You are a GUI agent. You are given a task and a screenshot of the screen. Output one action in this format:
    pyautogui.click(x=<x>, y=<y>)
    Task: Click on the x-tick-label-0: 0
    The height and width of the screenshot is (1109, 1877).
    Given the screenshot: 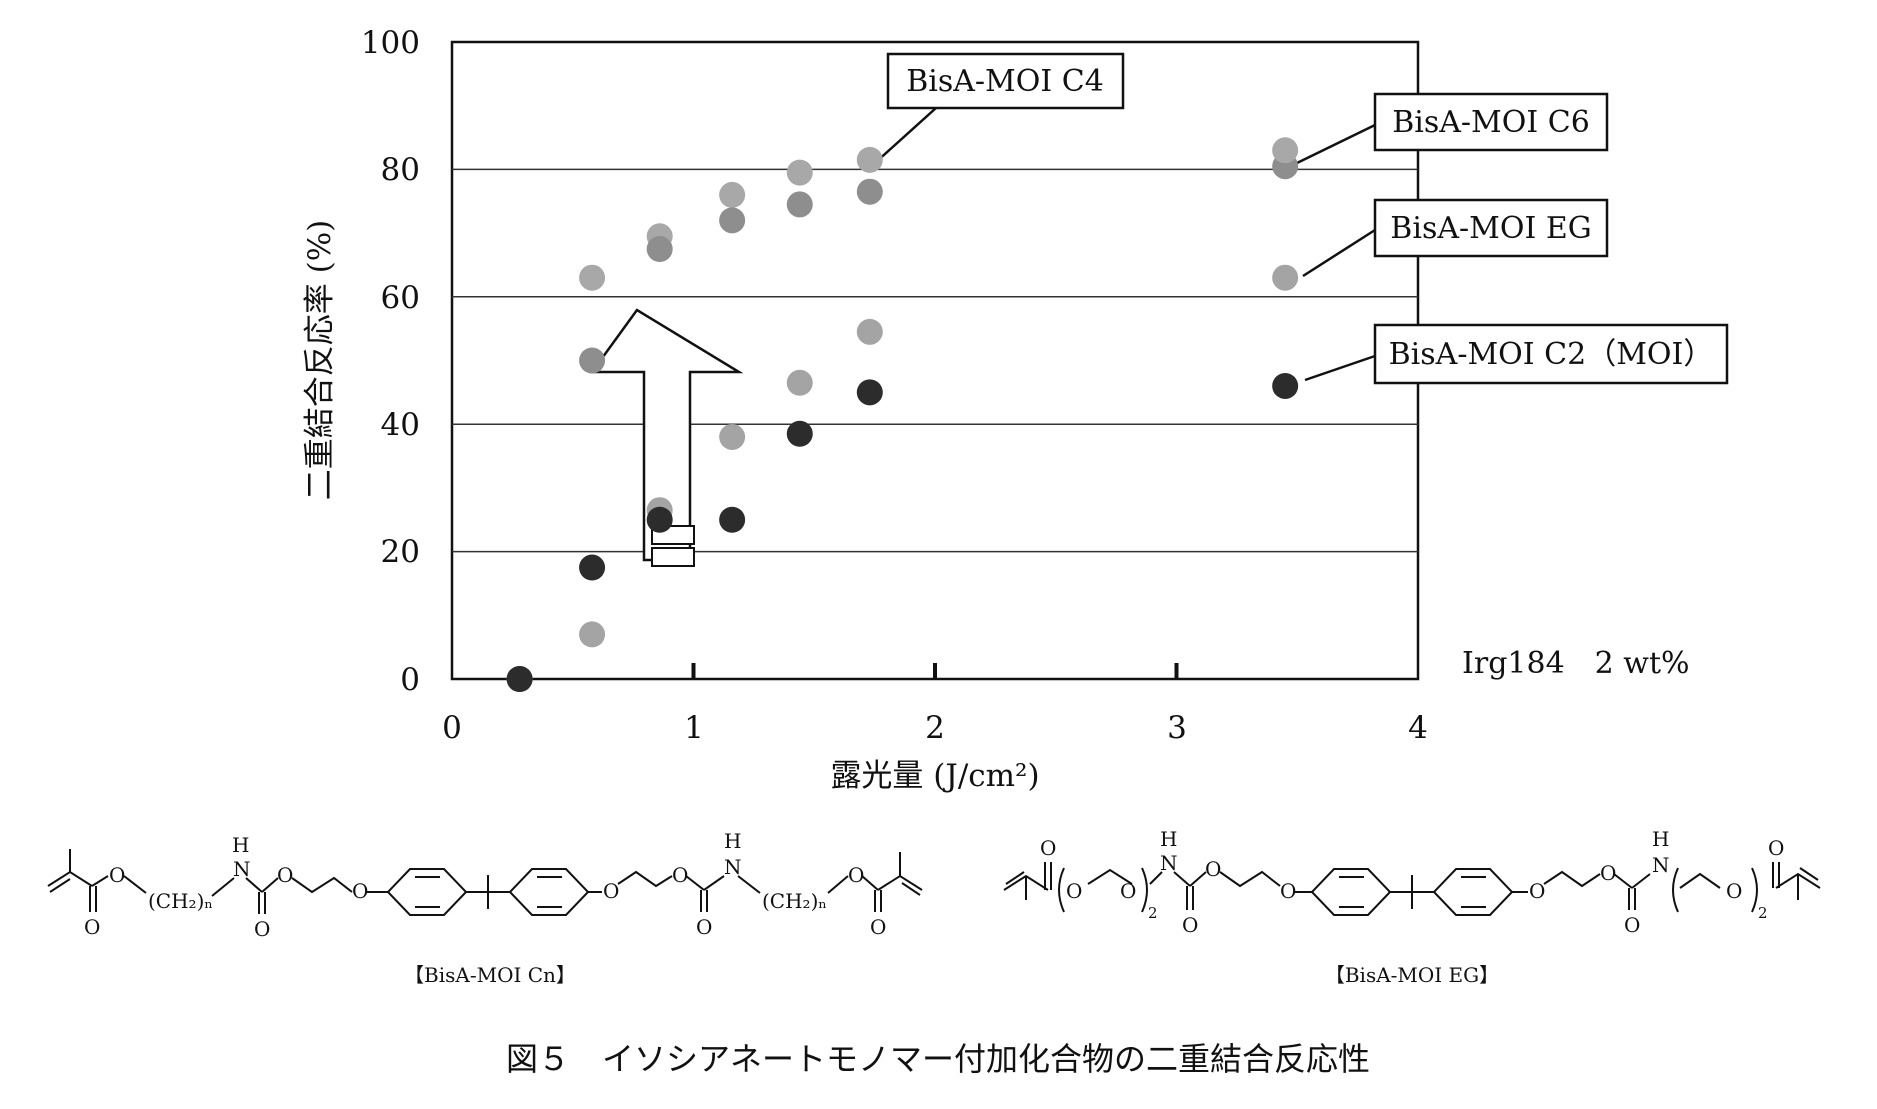 What is the action you would take?
    pyautogui.click(x=452, y=728)
    